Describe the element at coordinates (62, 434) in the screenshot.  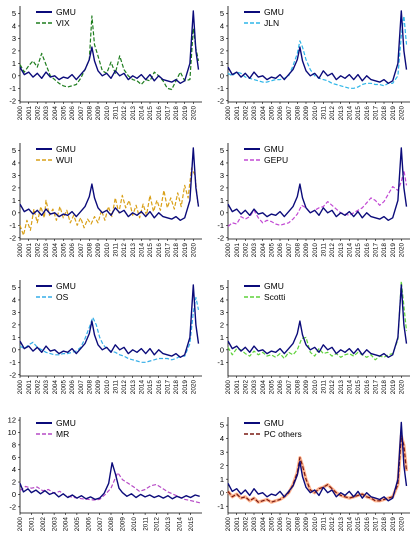
I see `legend-label-mr: MR` at that location.